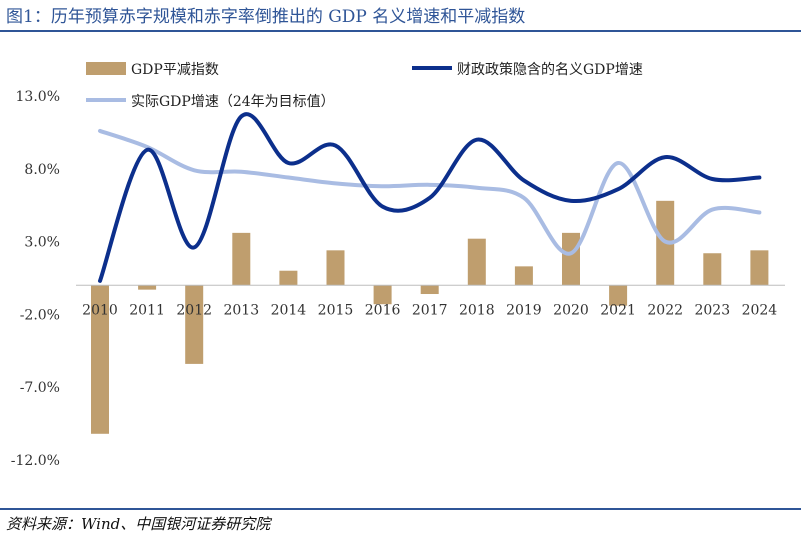 This screenshot has width=801, height=539. I want to click on legend-label-nominal: 财政政策隐含的名义GDP增速, so click(550, 69).